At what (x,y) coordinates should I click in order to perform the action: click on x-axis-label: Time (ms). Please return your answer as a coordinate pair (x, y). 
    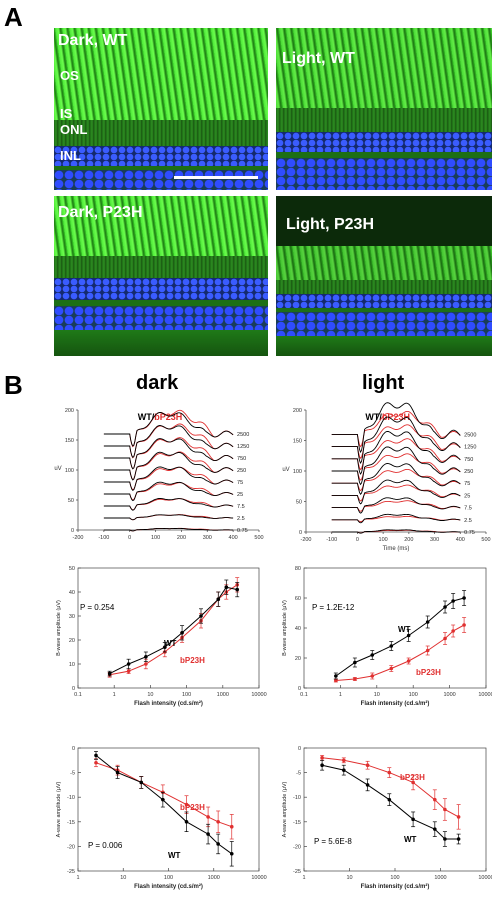
    Looking at the image, I should click on (396, 549).